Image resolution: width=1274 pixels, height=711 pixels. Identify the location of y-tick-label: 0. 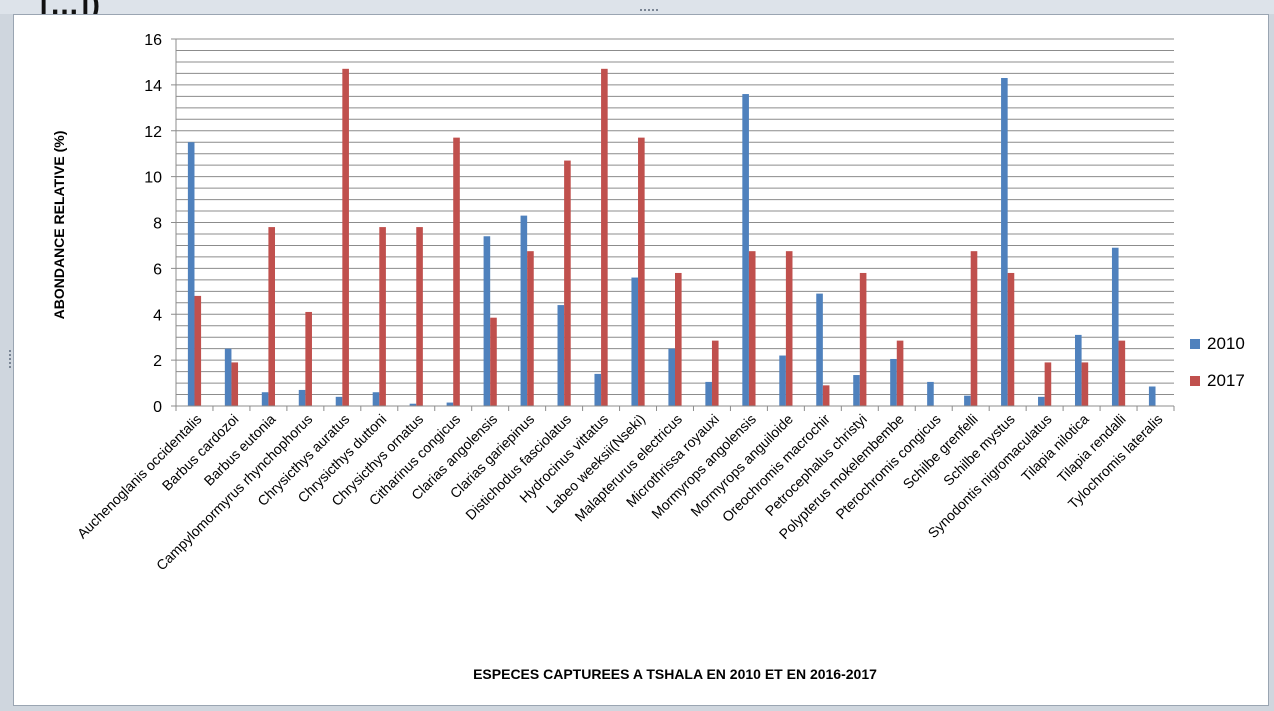
(157, 407).